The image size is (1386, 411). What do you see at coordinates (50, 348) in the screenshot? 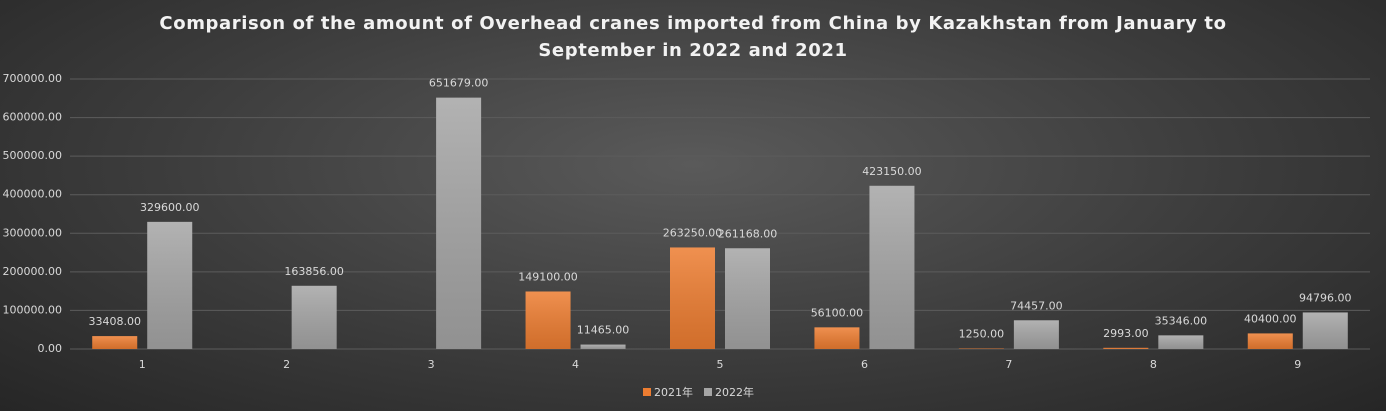
I see `y-tick-label: 0.00` at bounding box center [50, 348].